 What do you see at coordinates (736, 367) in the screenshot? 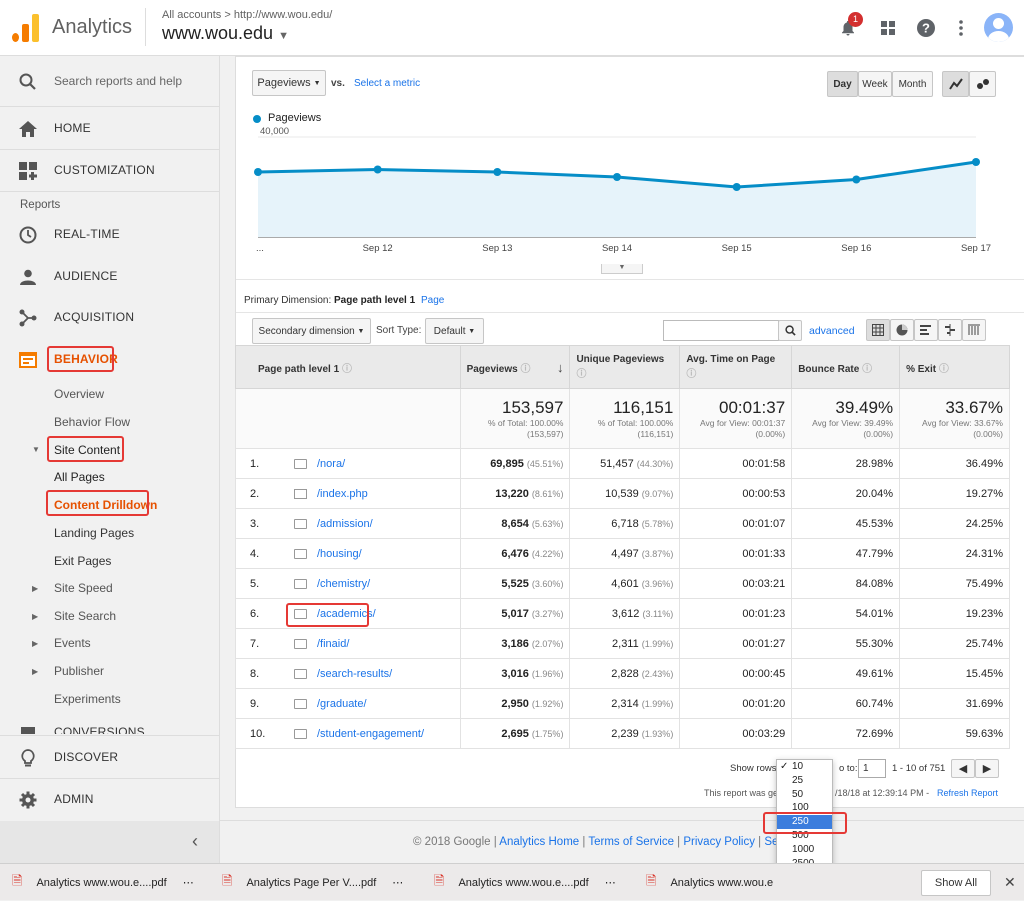
I see `col-header-avg-time: Avg. Time on Page ⓘ` at bounding box center [736, 367].